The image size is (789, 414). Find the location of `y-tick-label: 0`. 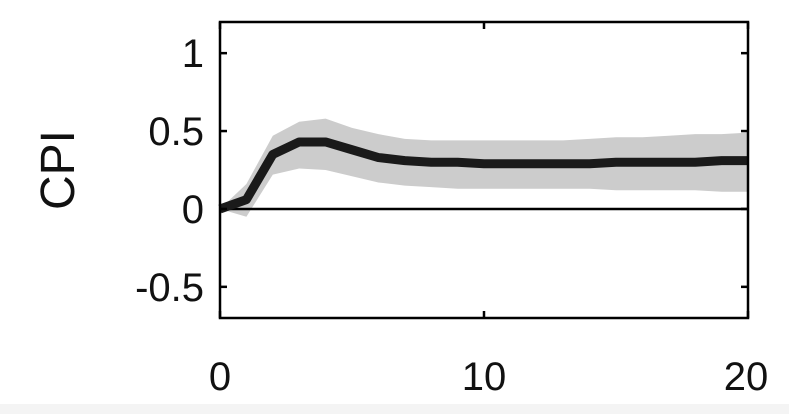

y-tick-label: 0 is located at coordinates (193, 210).